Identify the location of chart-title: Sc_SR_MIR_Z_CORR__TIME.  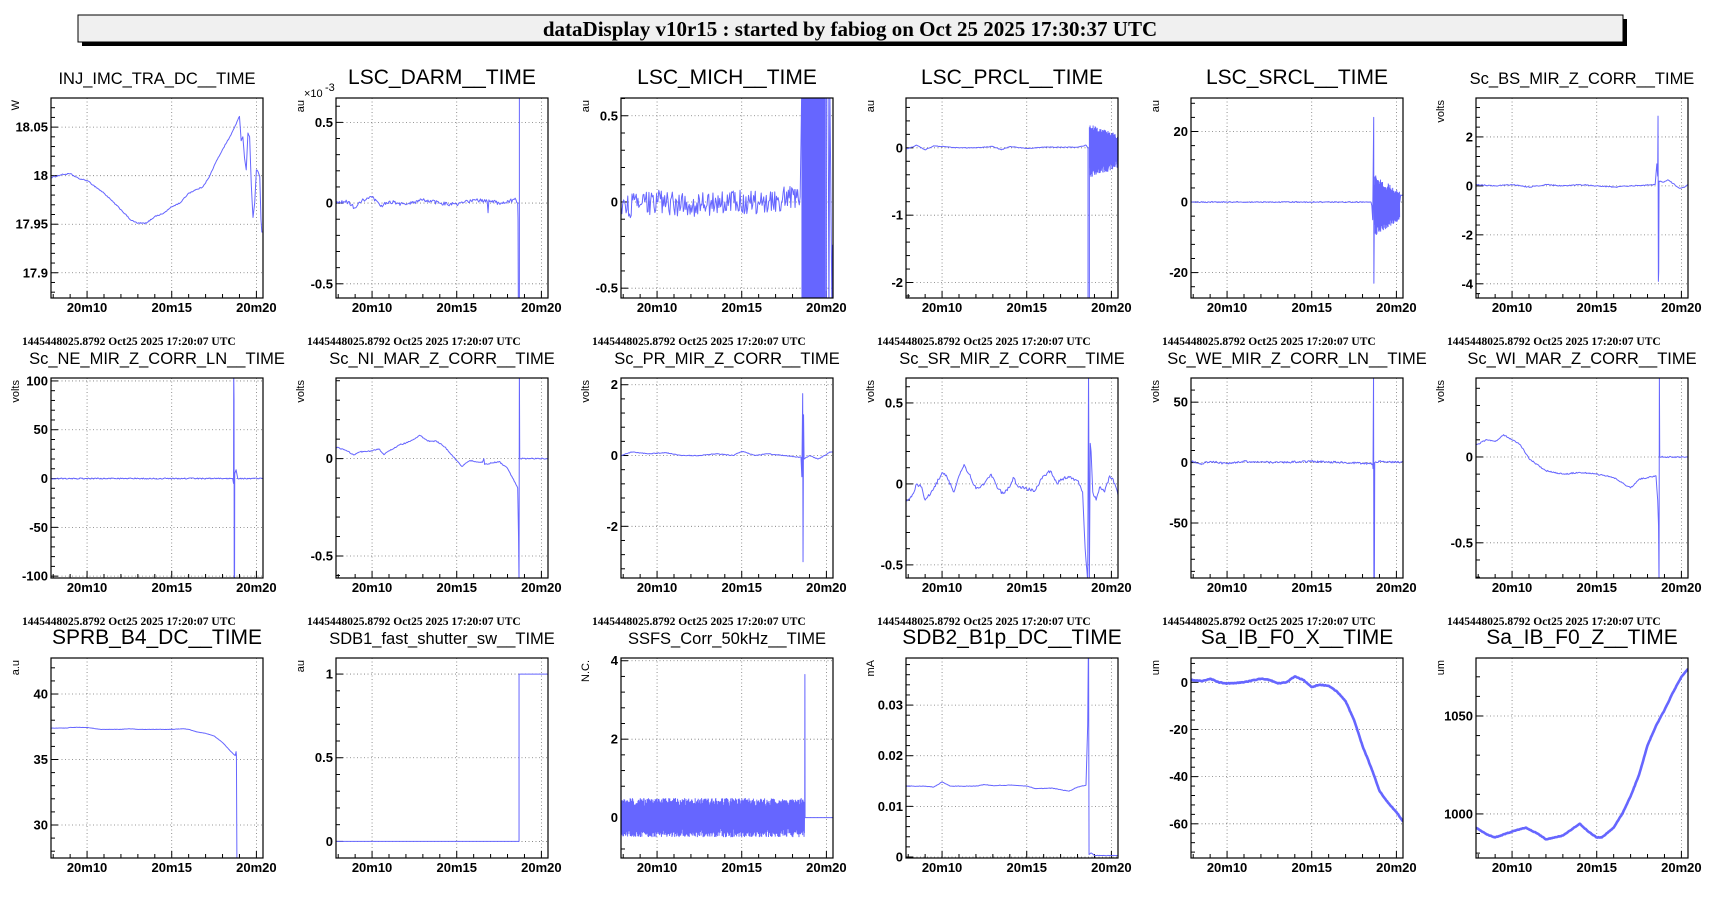
(1012, 359).